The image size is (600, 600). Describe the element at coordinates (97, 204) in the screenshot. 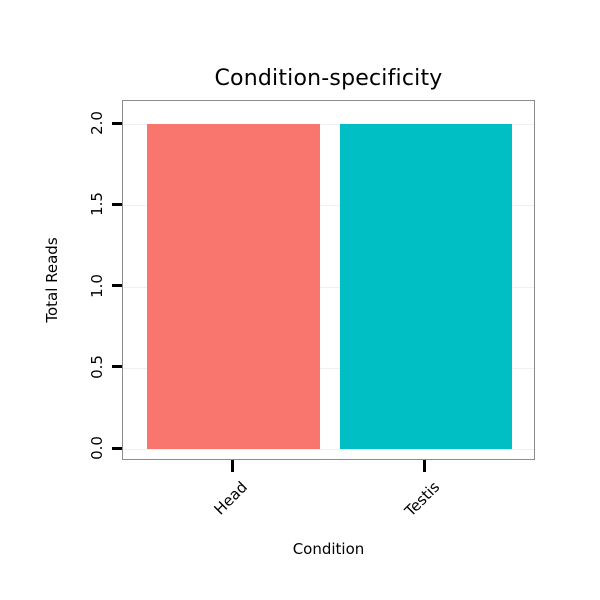

I see `y-tick-label: 1.5` at that location.